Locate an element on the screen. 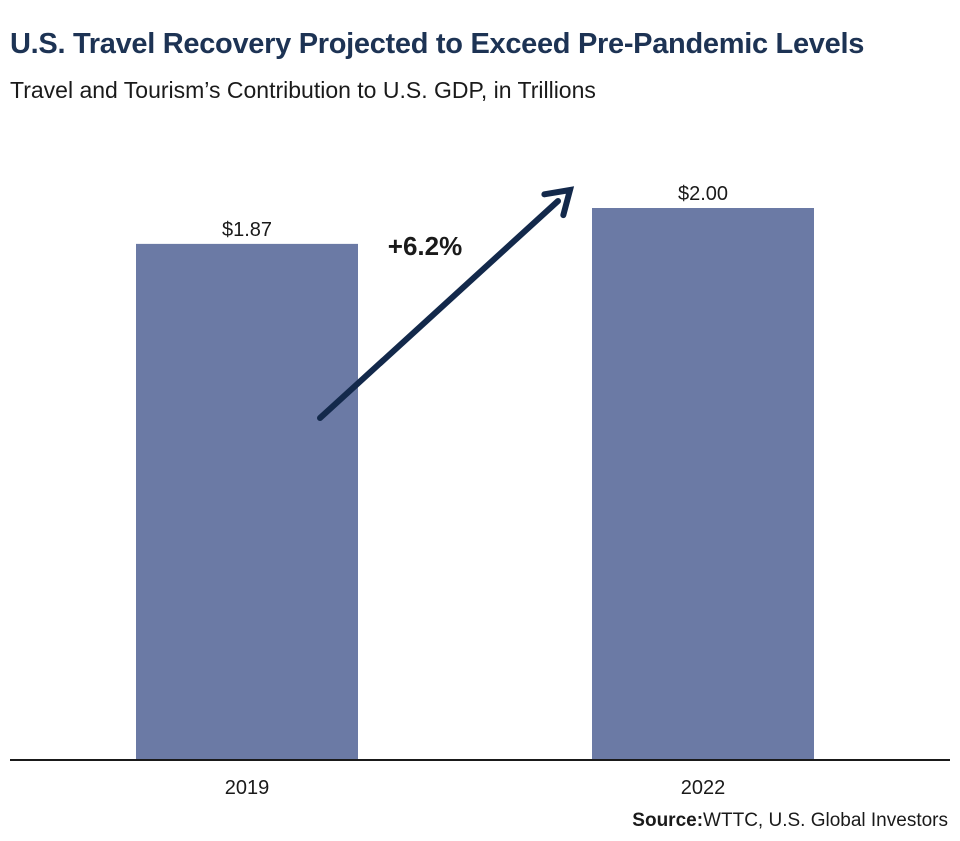 This screenshot has width=960, height=841. growth-arrow-shaft is located at coordinates (439, 309).